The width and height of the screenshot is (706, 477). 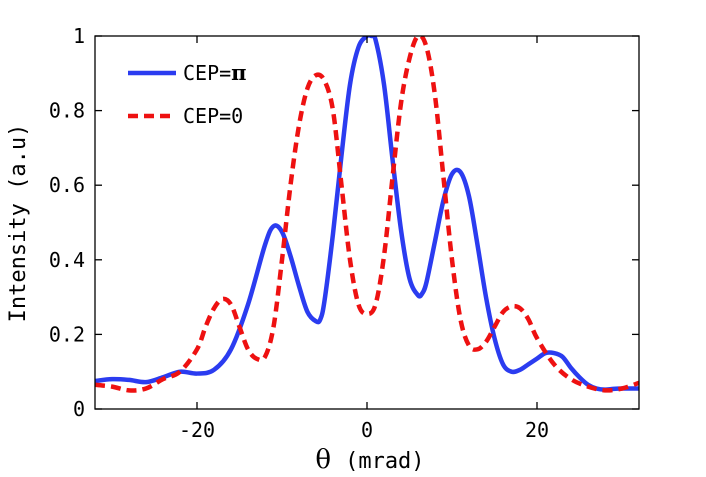 What do you see at coordinates (537, 430) in the screenshot?
I see `x-tick-label: 20` at bounding box center [537, 430].